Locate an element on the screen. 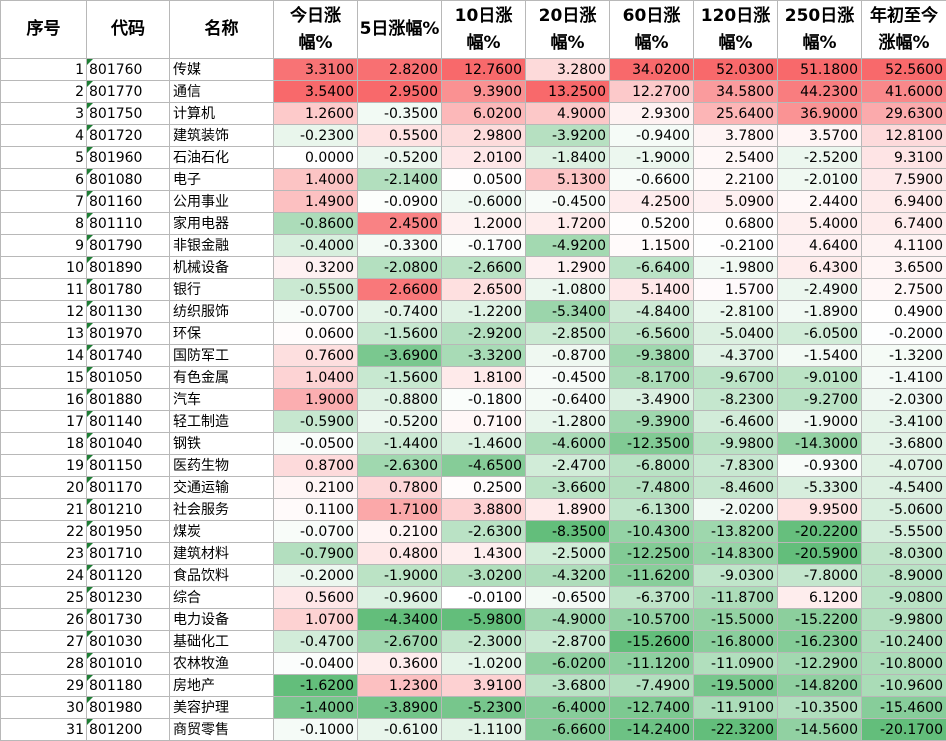  cell-20d: -3.9200 is located at coordinates (567, 135).